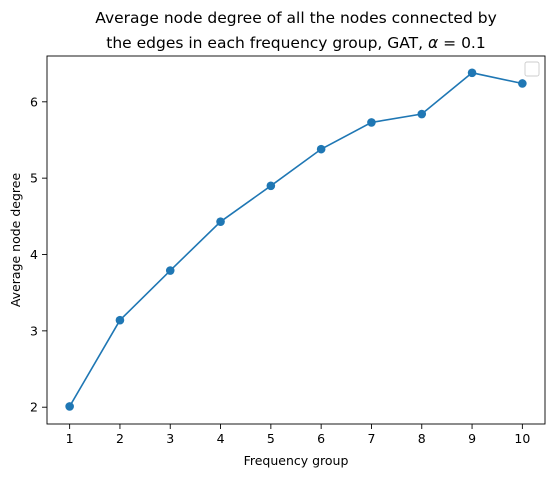 The height and width of the screenshot is (478, 554). I want to click on y-tick-label: 2, so click(34, 407).